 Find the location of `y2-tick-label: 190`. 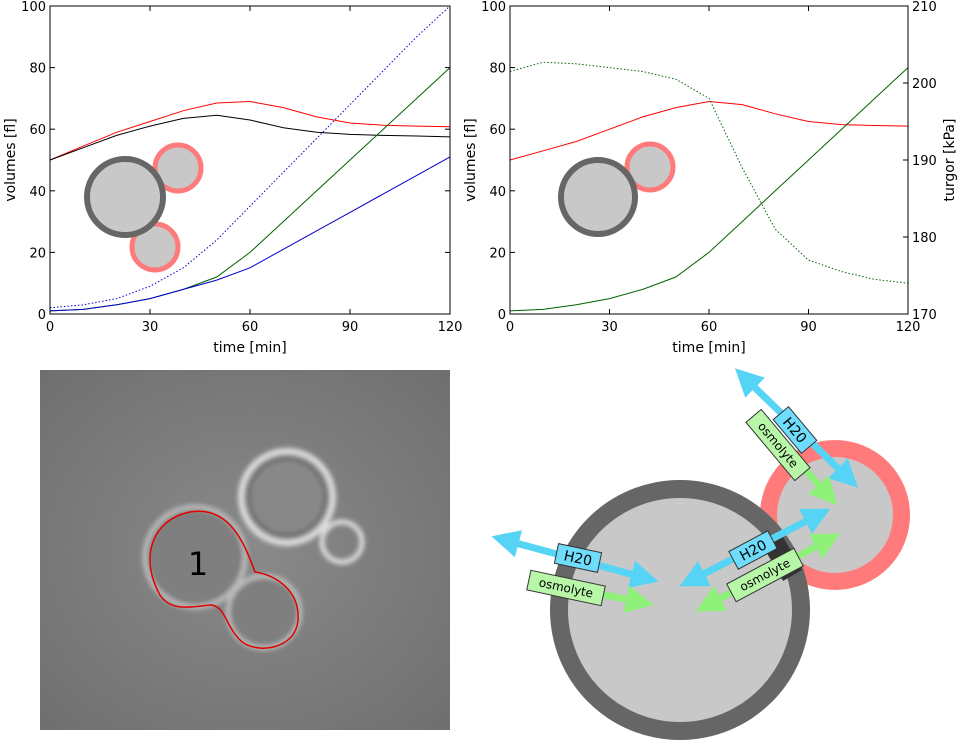

y2-tick-label: 190 is located at coordinates (924, 161).